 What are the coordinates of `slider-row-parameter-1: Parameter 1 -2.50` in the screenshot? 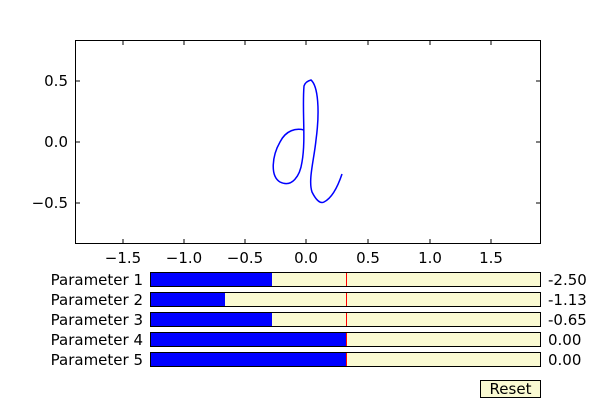 It's located at (300, 280).